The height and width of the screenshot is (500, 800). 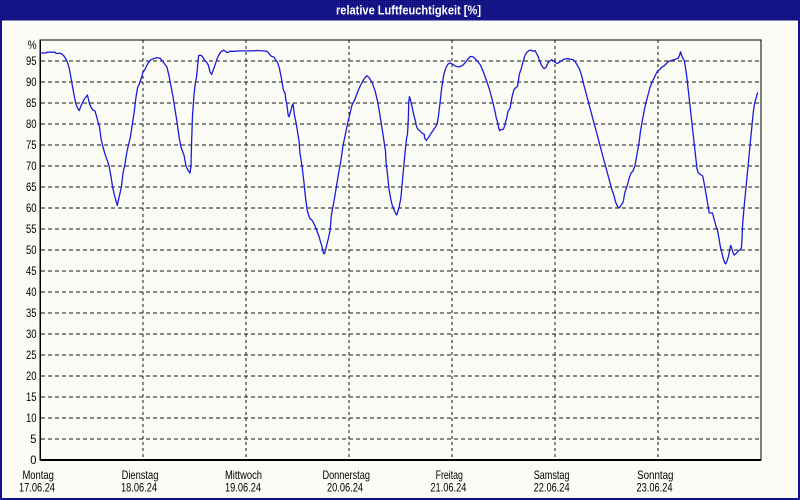 What do you see at coordinates (31, 418) in the screenshot?
I see `svg-text: 10` at bounding box center [31, 418].